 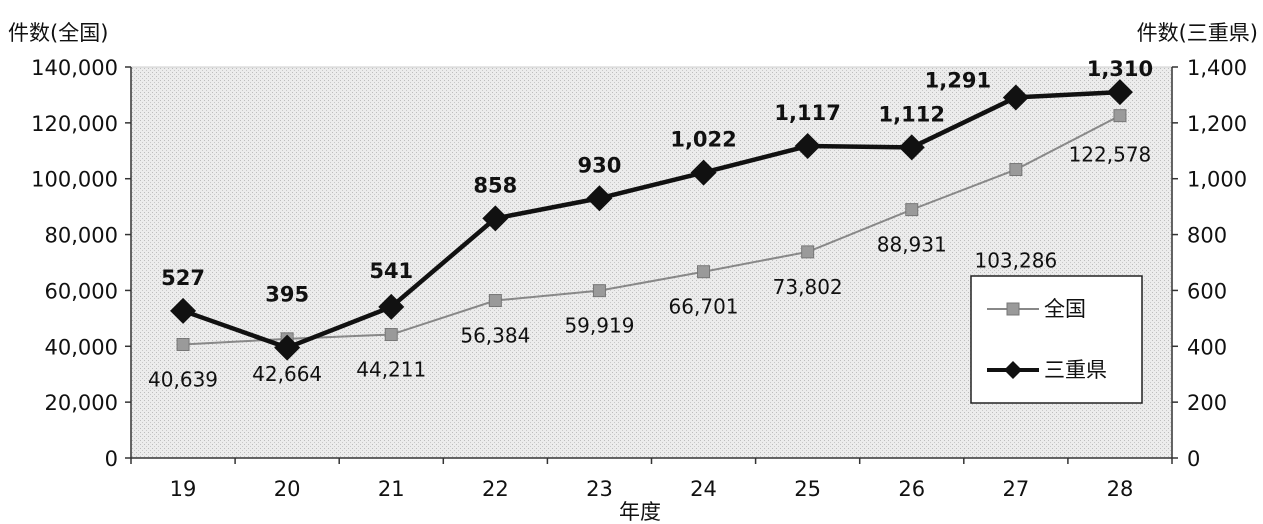 What do you see at coordinates (911, 489) in the screenshot?
I see `x-tick-label: 26` at bounding box center [911, 489].